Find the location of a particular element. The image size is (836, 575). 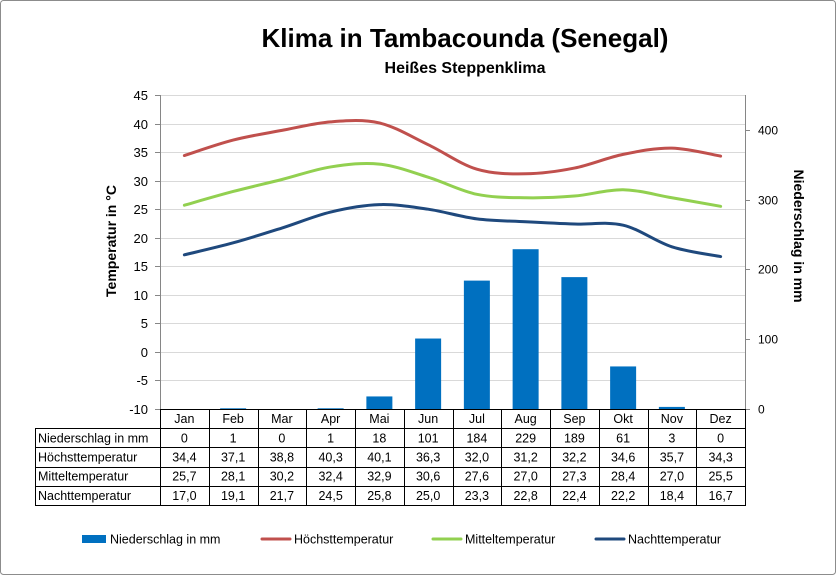

table-cell: 23,3 is located at coordinates (477, 496).